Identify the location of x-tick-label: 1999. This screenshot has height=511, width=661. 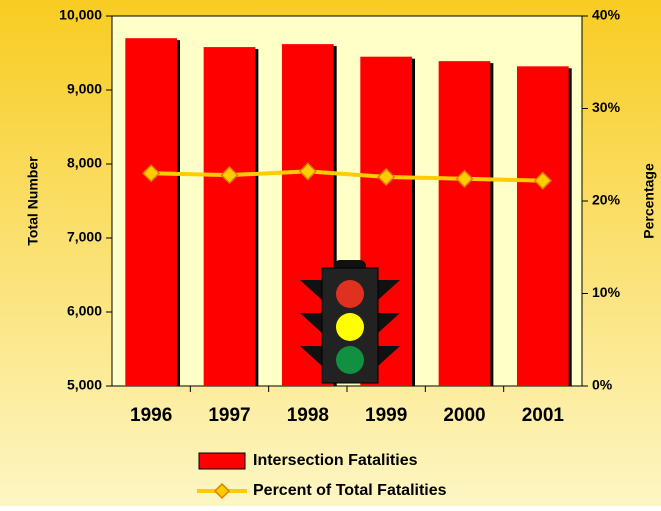
(386, 415).